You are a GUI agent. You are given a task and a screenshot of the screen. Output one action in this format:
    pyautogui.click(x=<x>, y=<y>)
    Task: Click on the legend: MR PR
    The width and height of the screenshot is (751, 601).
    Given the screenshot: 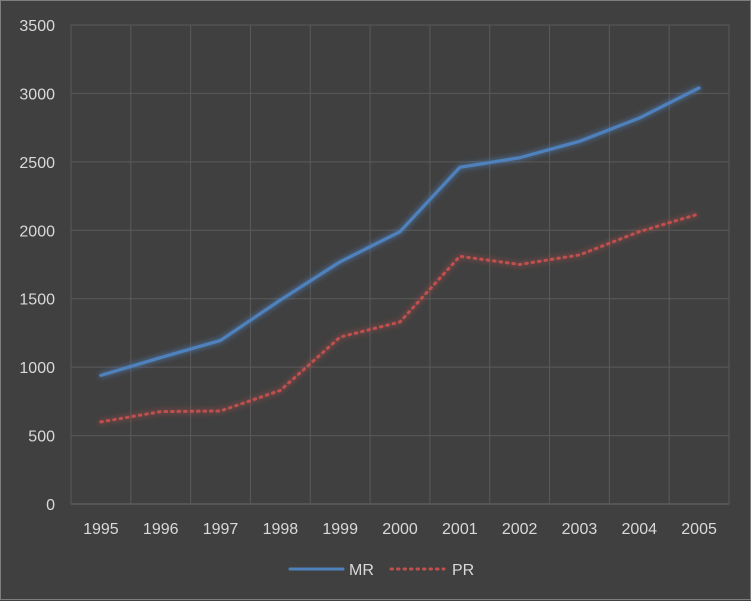 What is the action you would take?
    pyautogui.click(x=381, y=570)
    